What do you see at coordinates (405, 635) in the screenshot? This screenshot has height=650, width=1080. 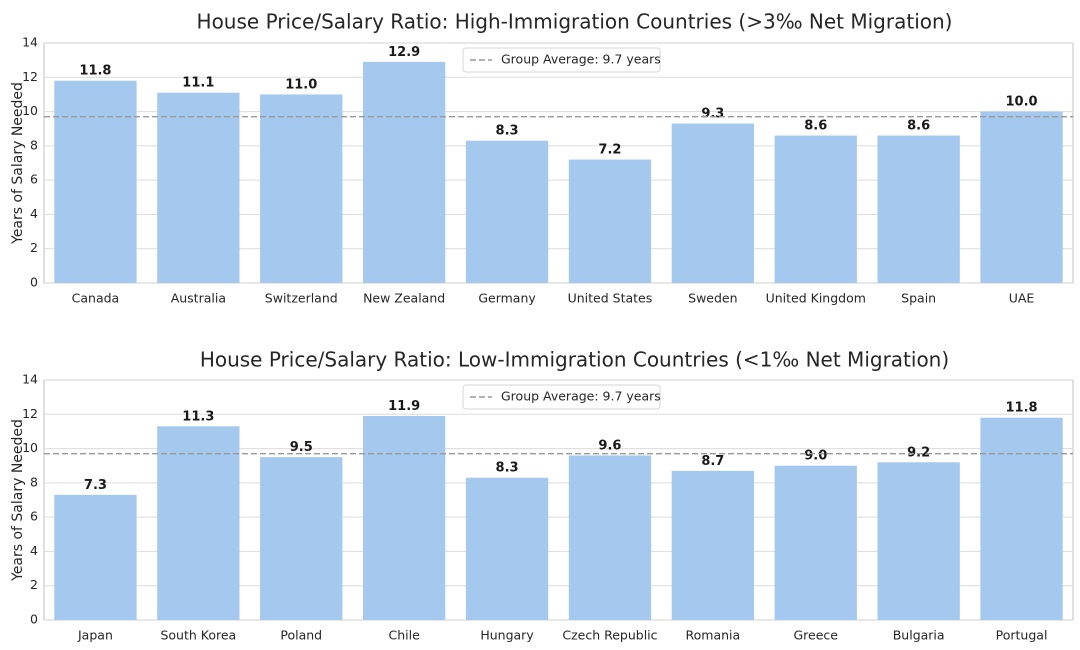 I see `x-tick-label-chile: Chile` at bounding box center [405, 635].